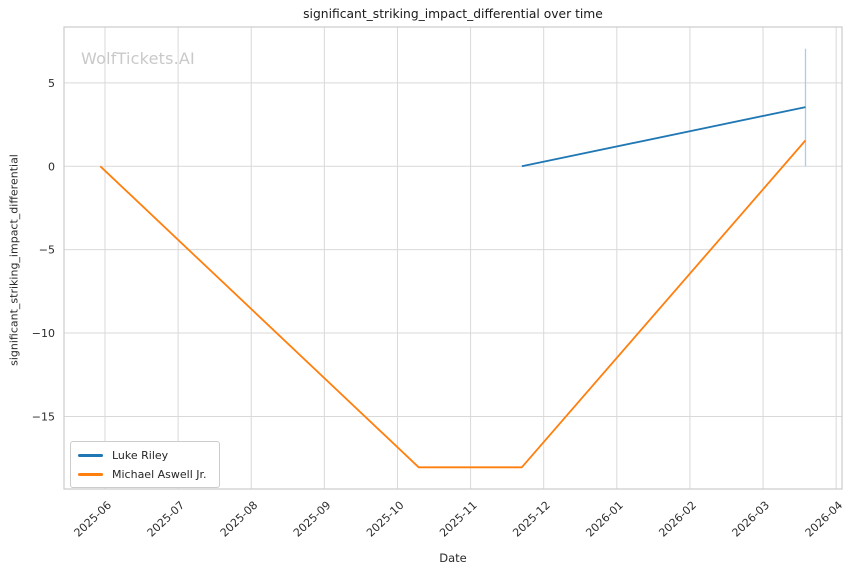 This screenshot has width=867, height=575. What do you see at coordinates (51, 166) in the screenshot?
I see `y-tick-label: 0` at bounding box center [51, 166].